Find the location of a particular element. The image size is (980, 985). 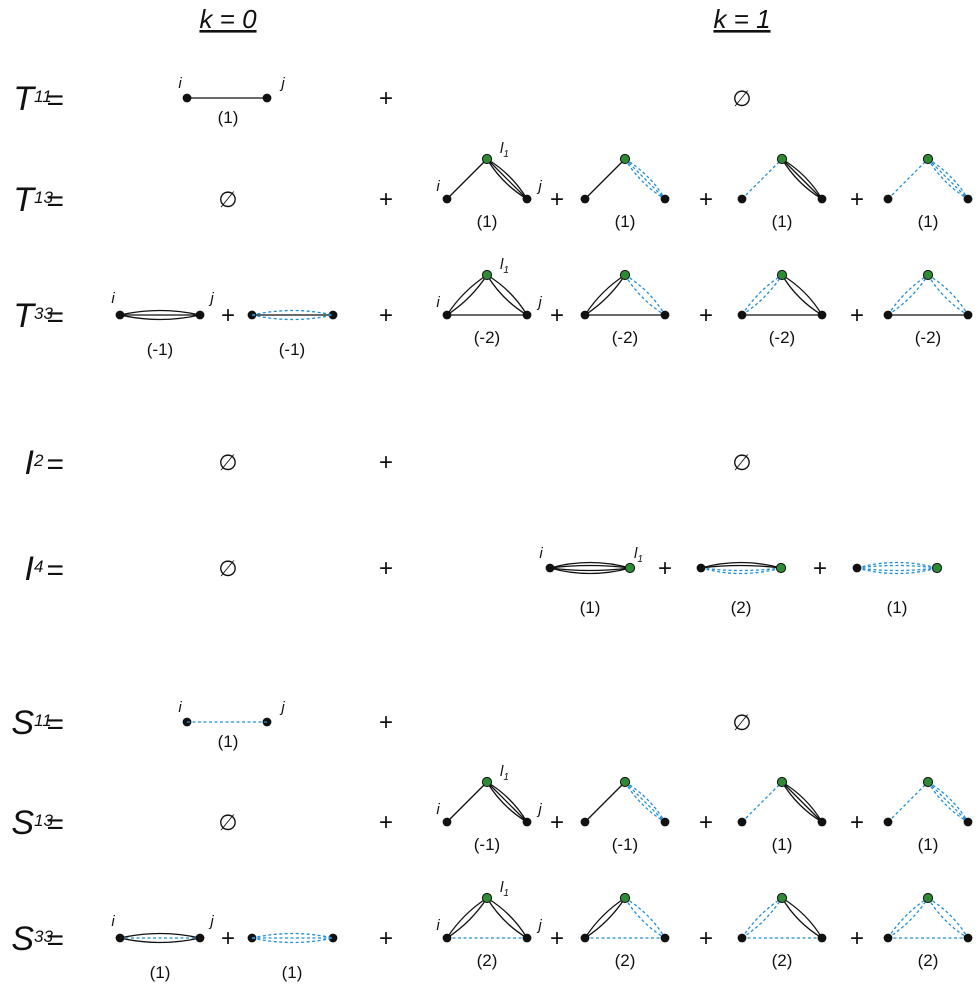

vertex-label: l1 is located at coordinates (504, 773).